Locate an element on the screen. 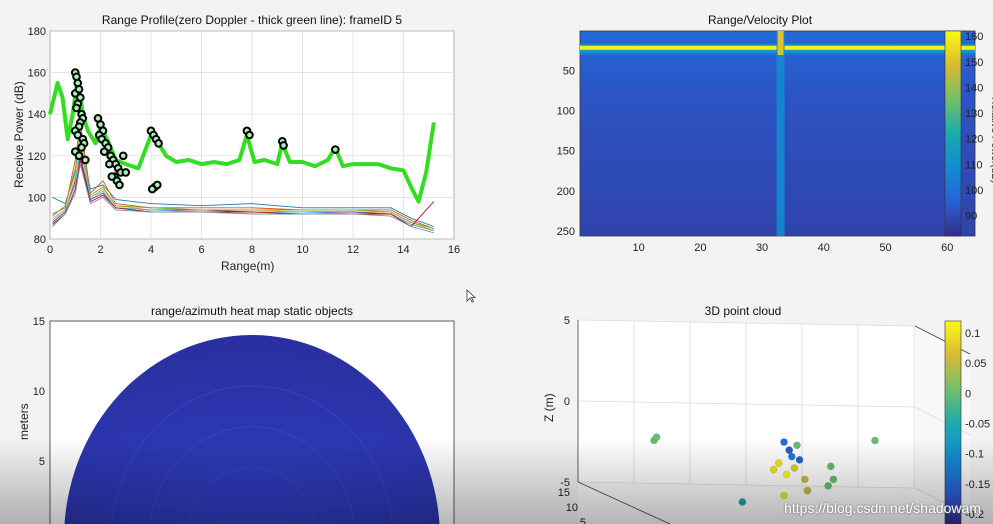 This screenshot has height=524, width=993. y-tick-label: 80 is located at coordinates (40, 240).